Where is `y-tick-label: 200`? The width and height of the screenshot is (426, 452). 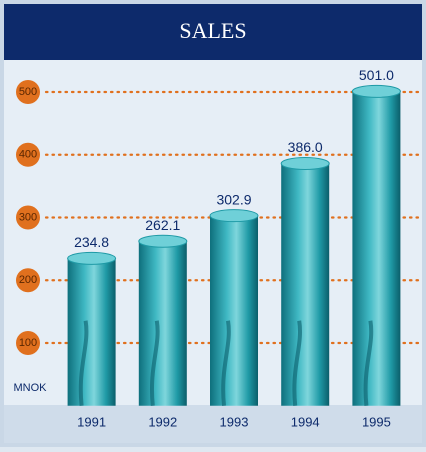 y-tick-label: 200 is located at coordinates (28, 280).